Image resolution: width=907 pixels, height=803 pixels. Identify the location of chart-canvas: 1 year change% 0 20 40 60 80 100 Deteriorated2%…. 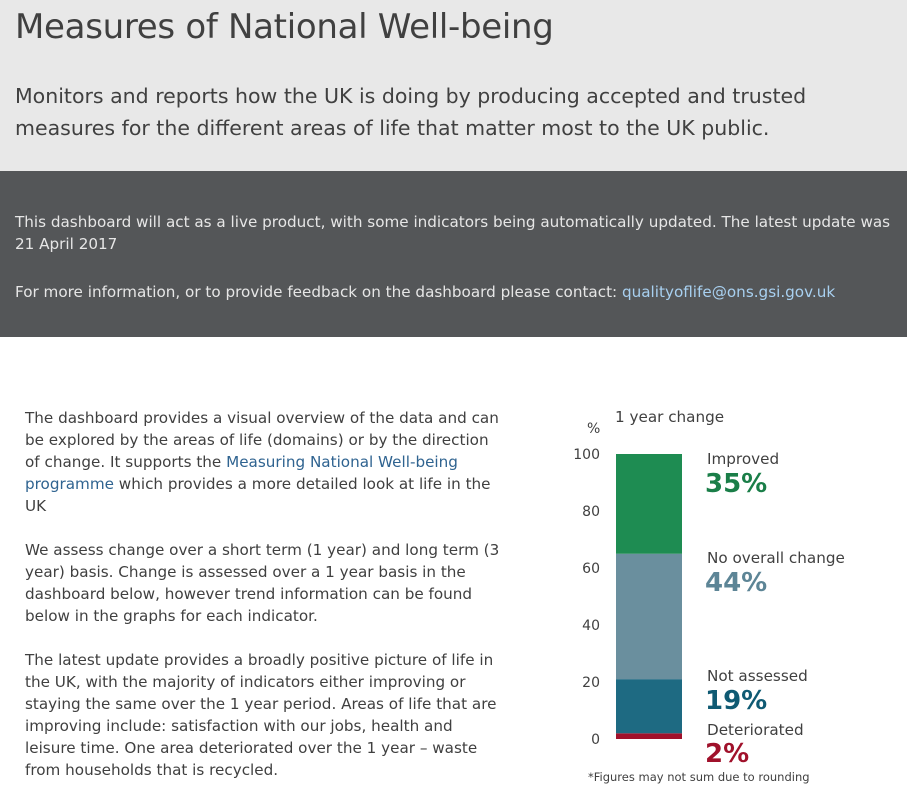
(709, 586).